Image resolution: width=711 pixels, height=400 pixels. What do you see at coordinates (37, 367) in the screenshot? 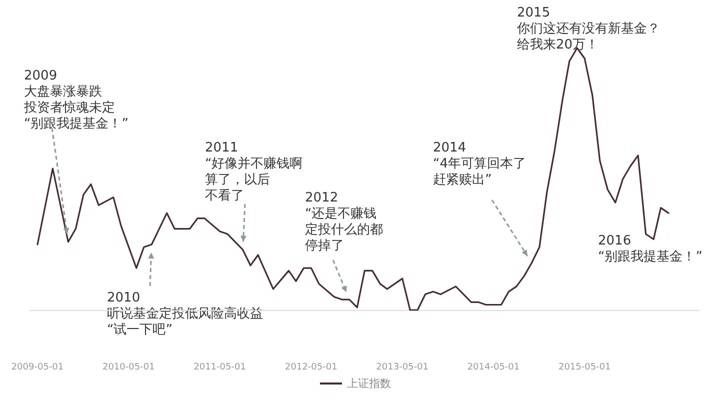
I see `x-tick-label: 2009-05-01` at bounding box center [37, 367].